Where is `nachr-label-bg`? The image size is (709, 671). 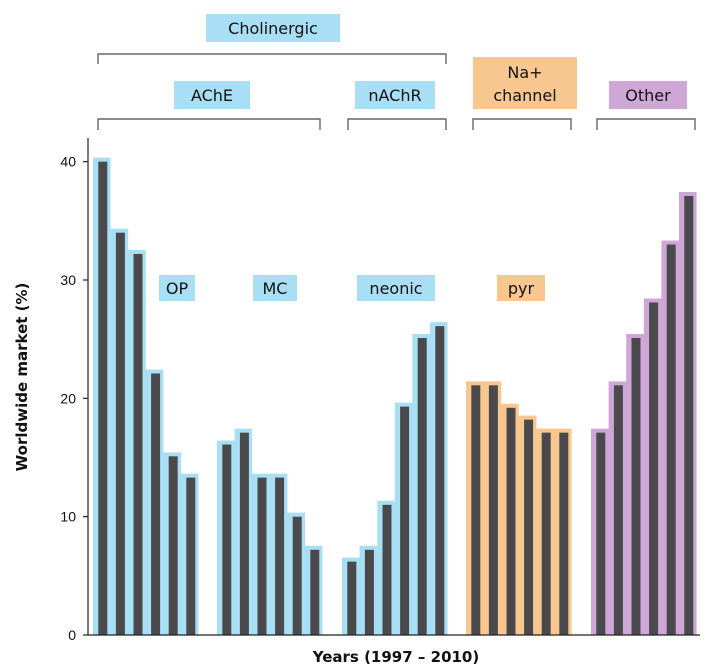 nachr-label-bg is located at coordinates (395, 95).